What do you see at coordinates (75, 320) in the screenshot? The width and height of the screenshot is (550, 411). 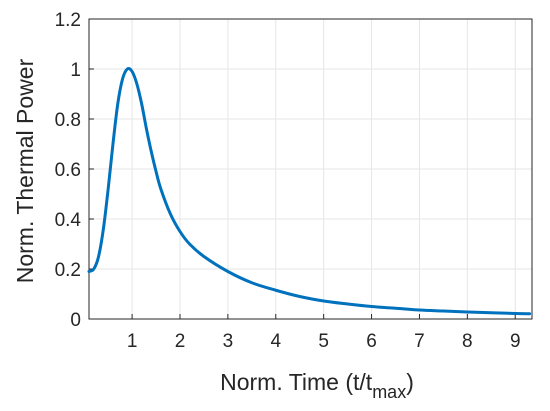 I see `y-tick-label: 0` at bounding box center [75, 320].